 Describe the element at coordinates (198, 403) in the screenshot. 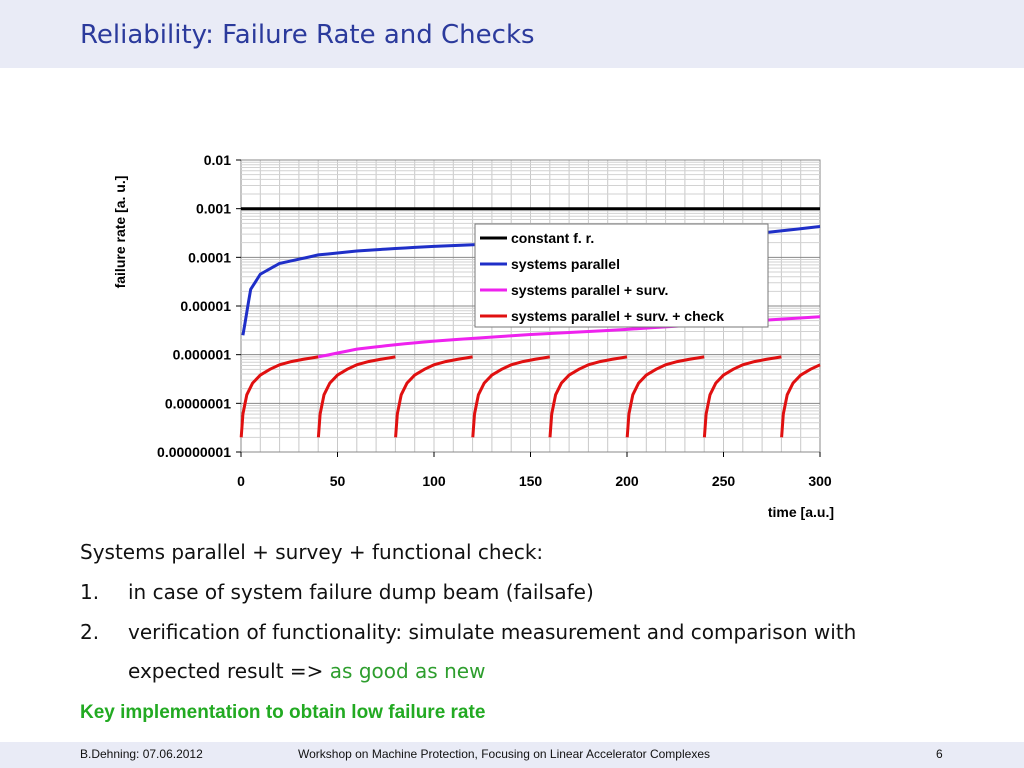

I see `y-tick-label: 0.0000001` at that location.